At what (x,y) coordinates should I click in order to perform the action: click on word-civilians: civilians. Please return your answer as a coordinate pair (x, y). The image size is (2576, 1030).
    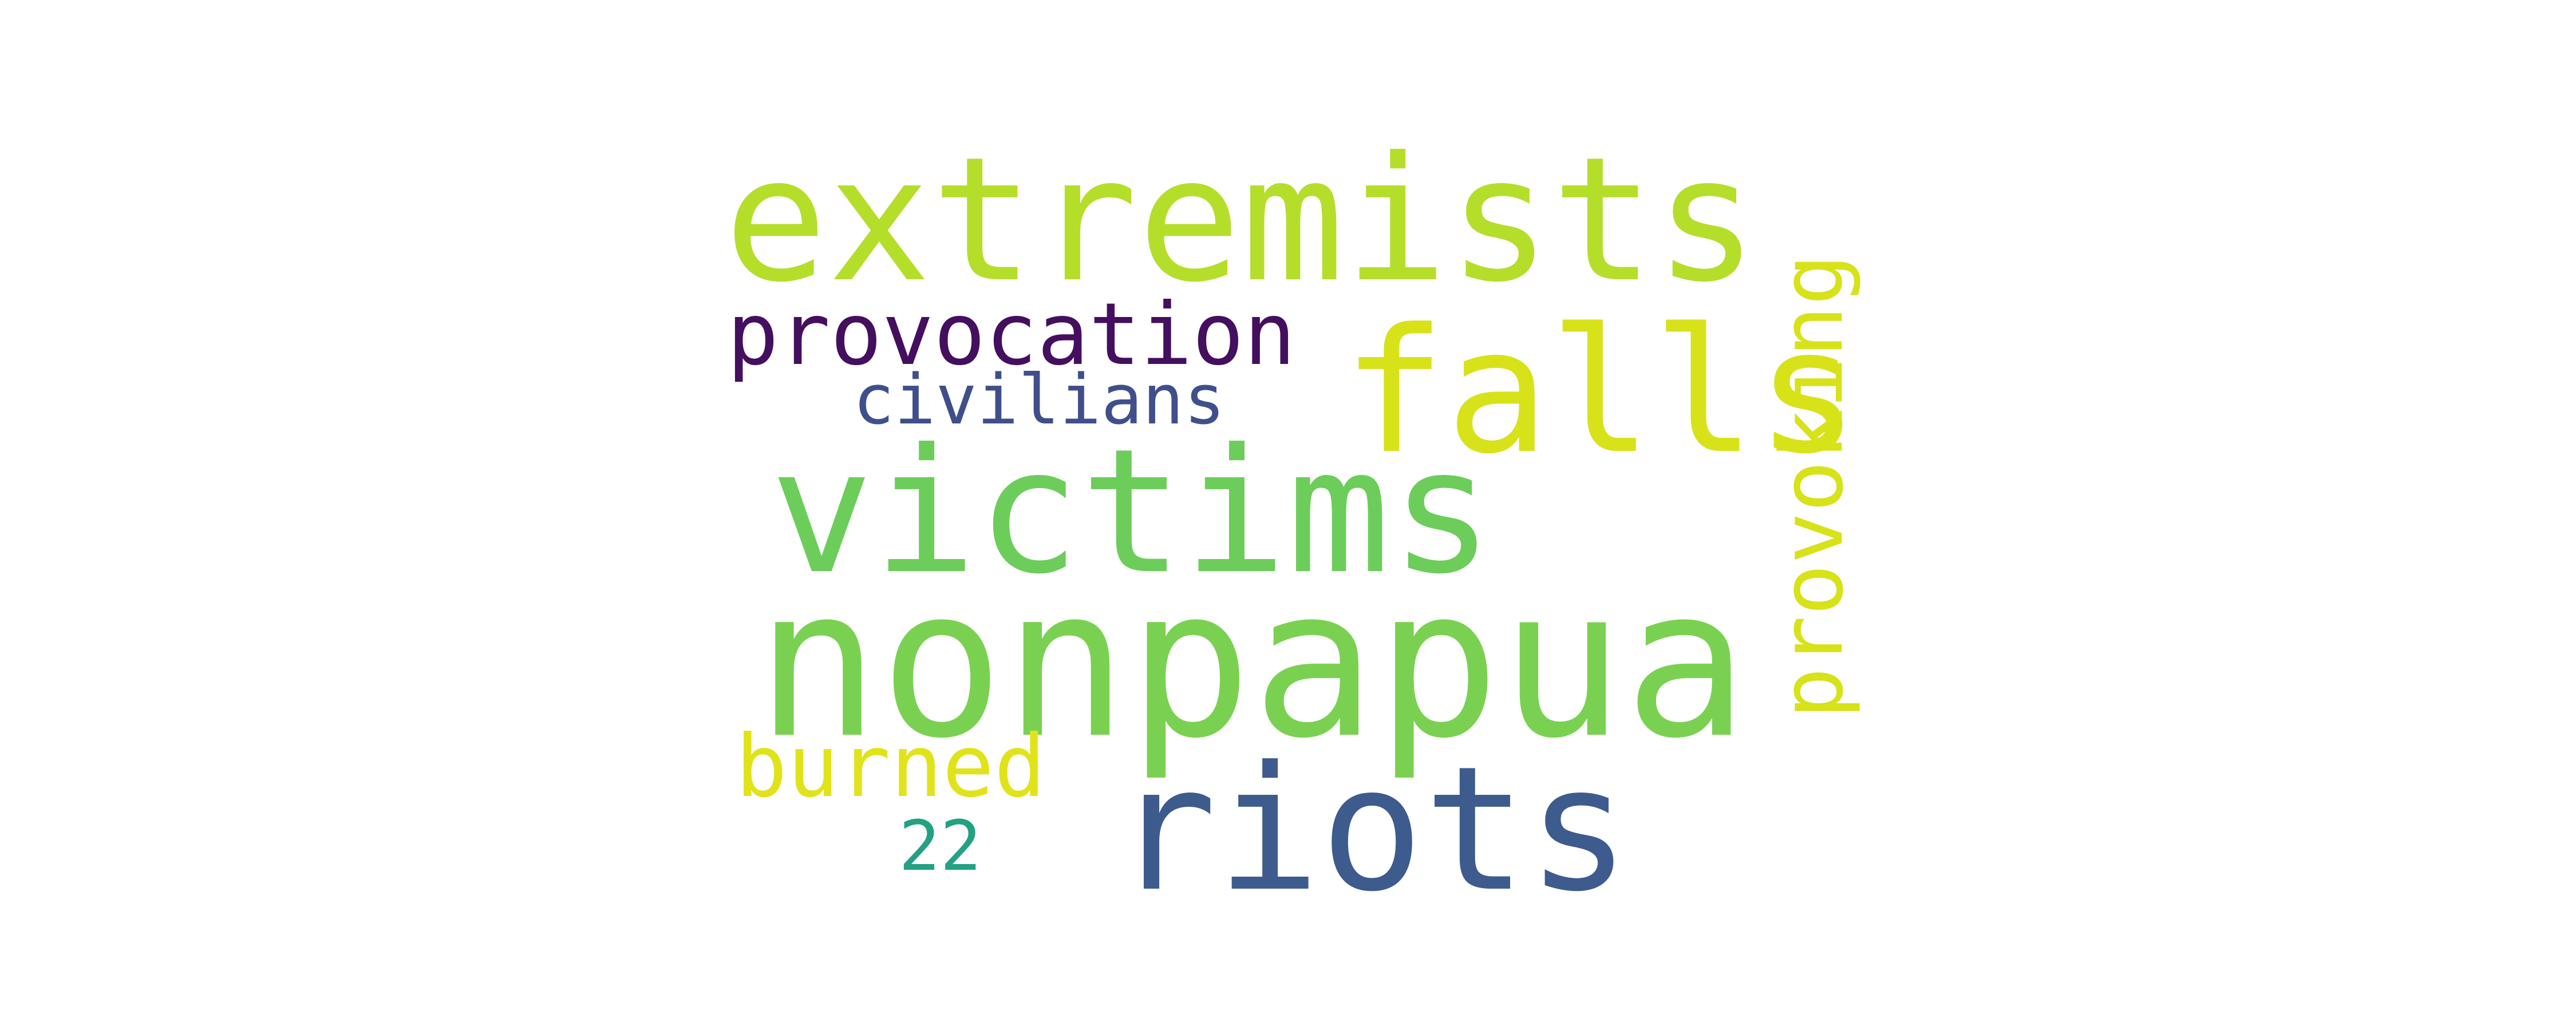
    Looking at the image, I should click on (1039, 400).